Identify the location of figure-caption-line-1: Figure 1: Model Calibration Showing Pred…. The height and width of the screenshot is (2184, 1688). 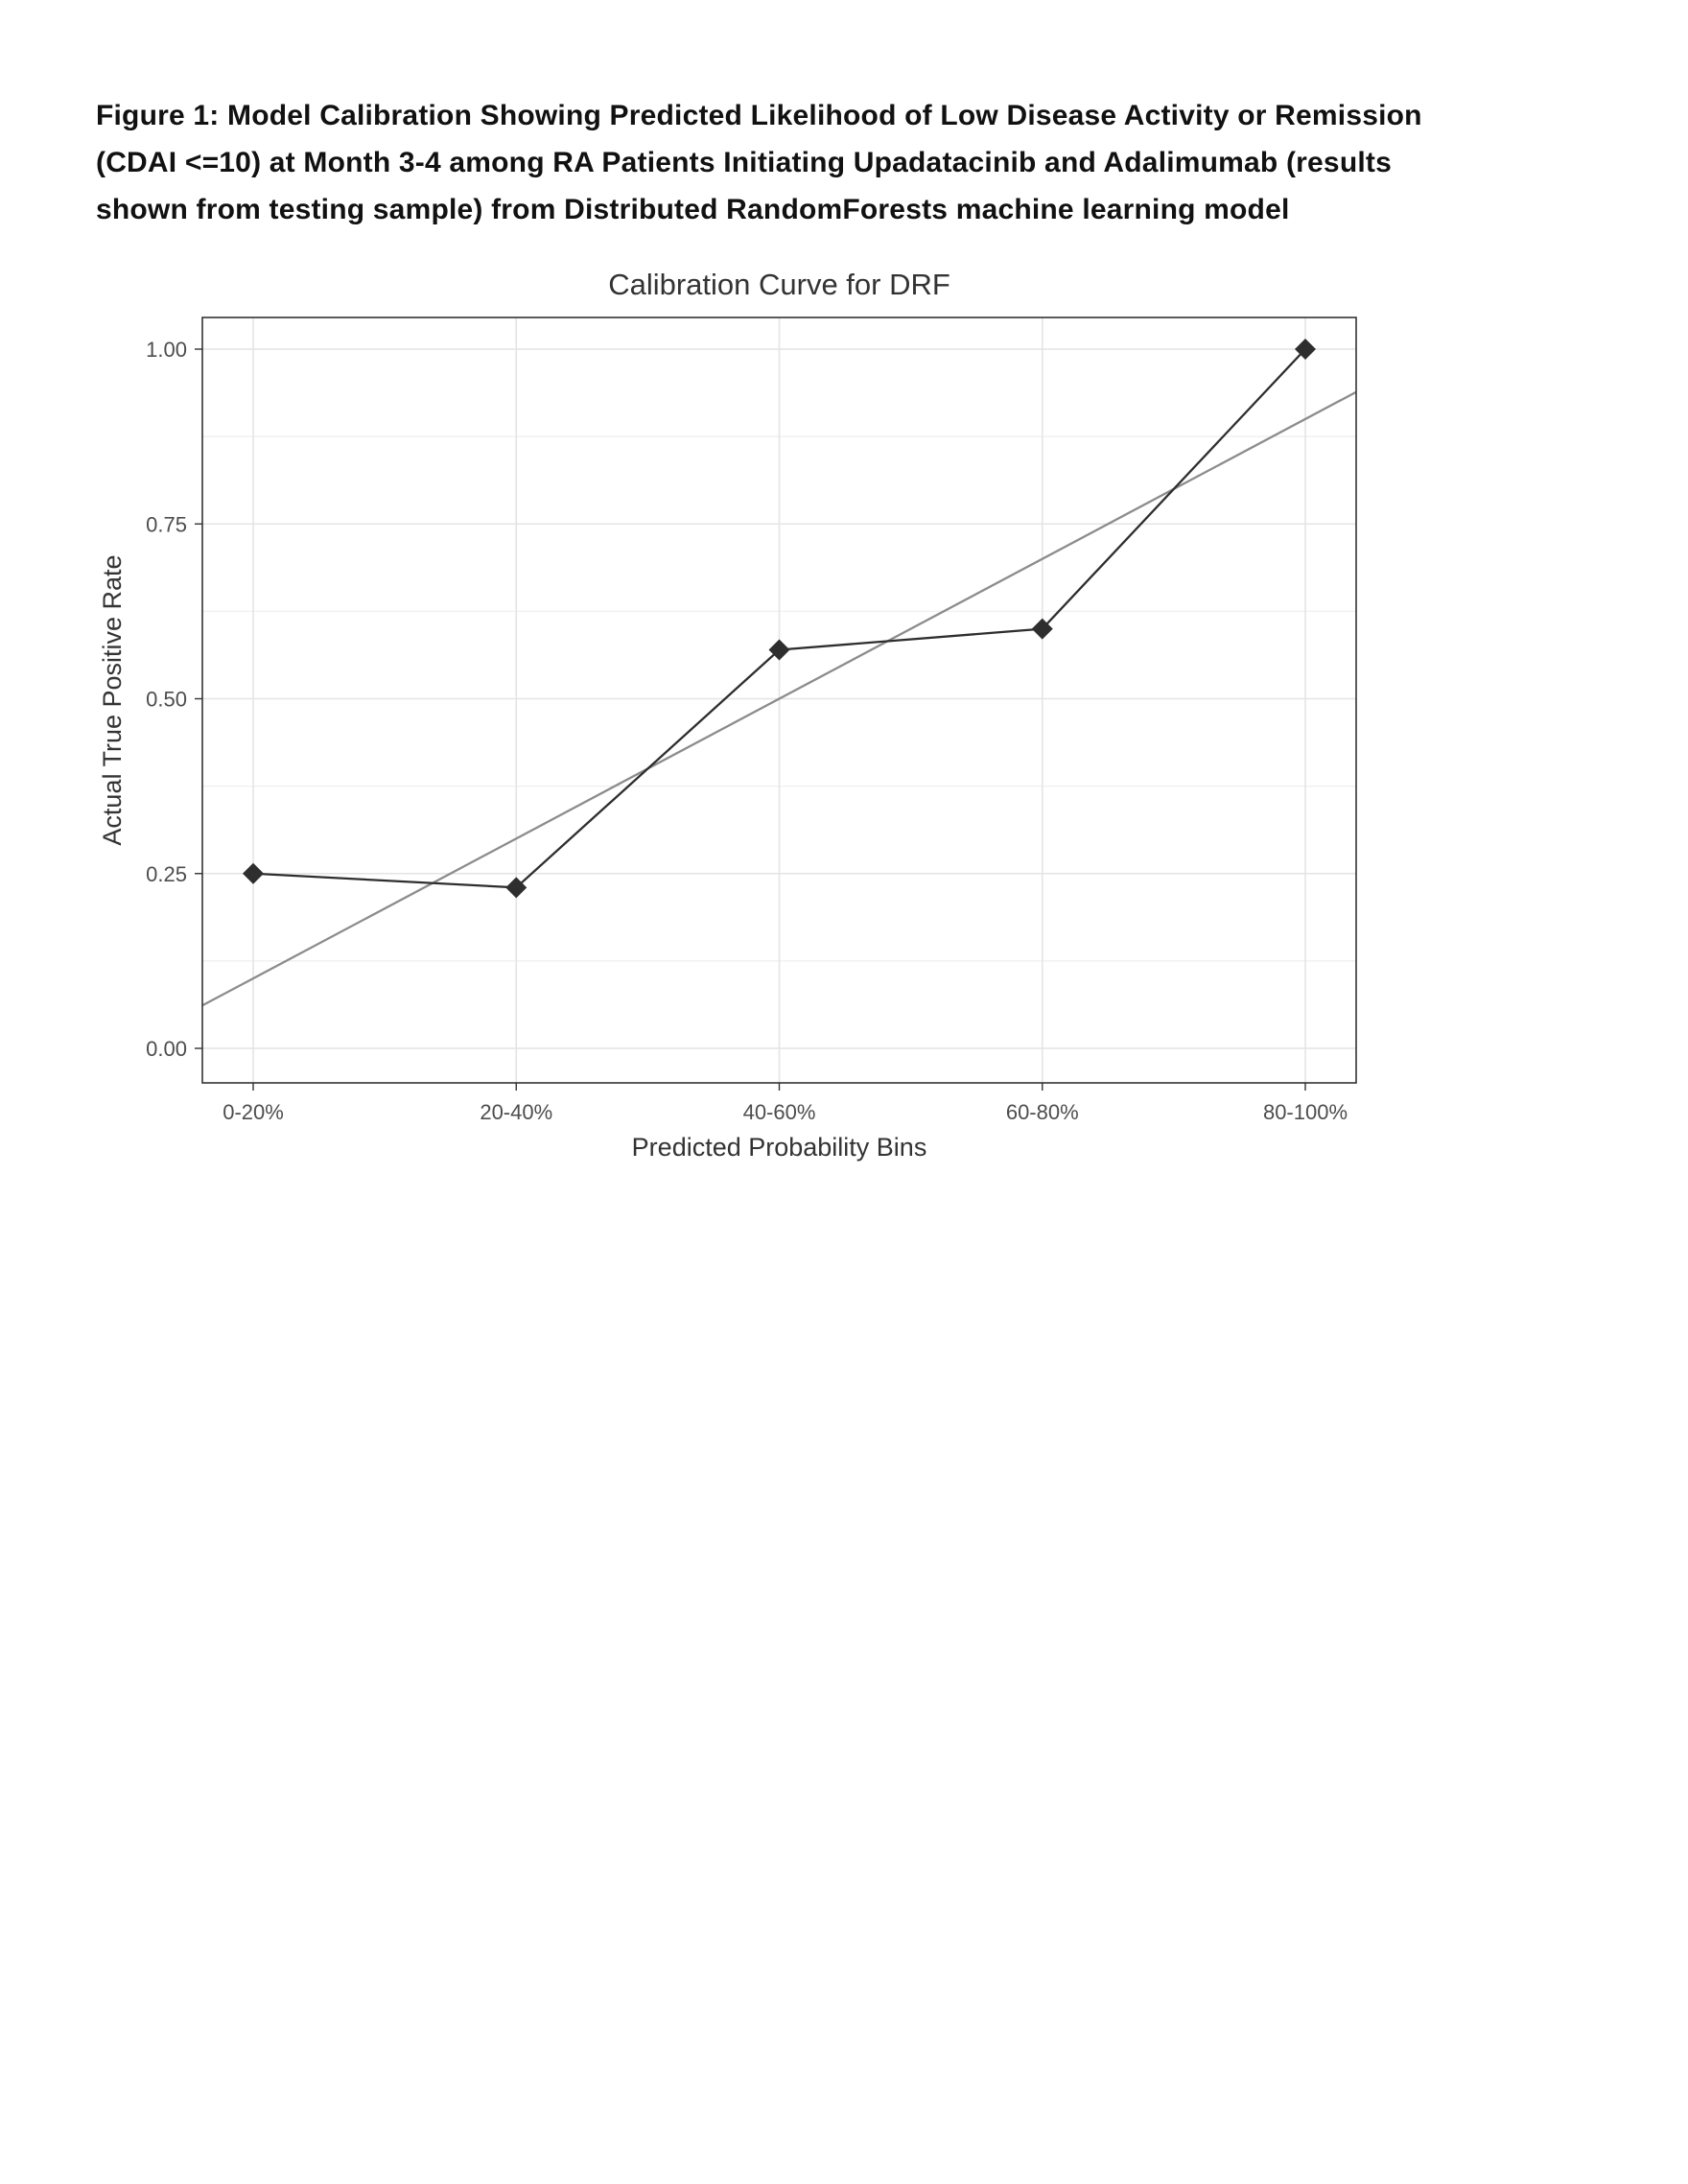
(759, 116).